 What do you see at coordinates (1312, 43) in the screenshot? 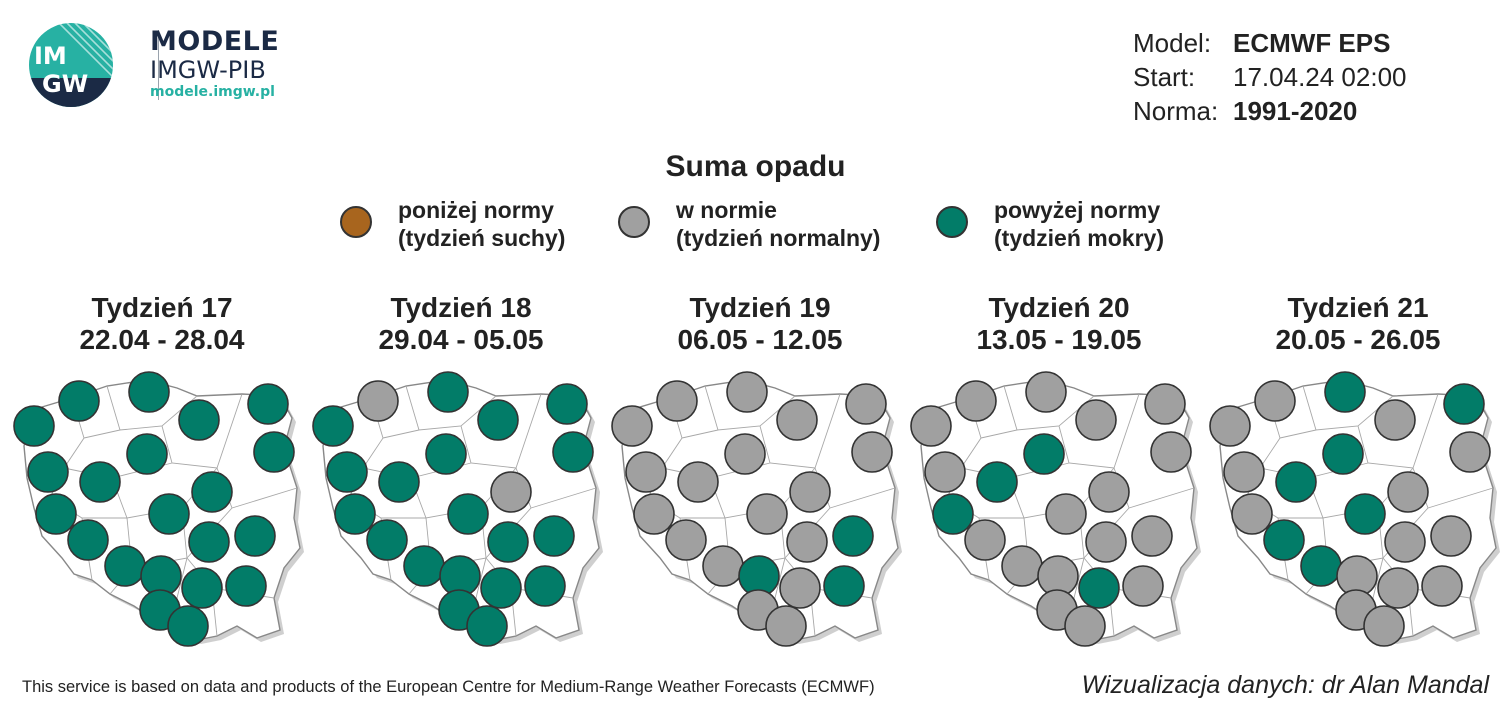
I see `model-value: ECMWF EPS` at bounding box center [1312, 43].